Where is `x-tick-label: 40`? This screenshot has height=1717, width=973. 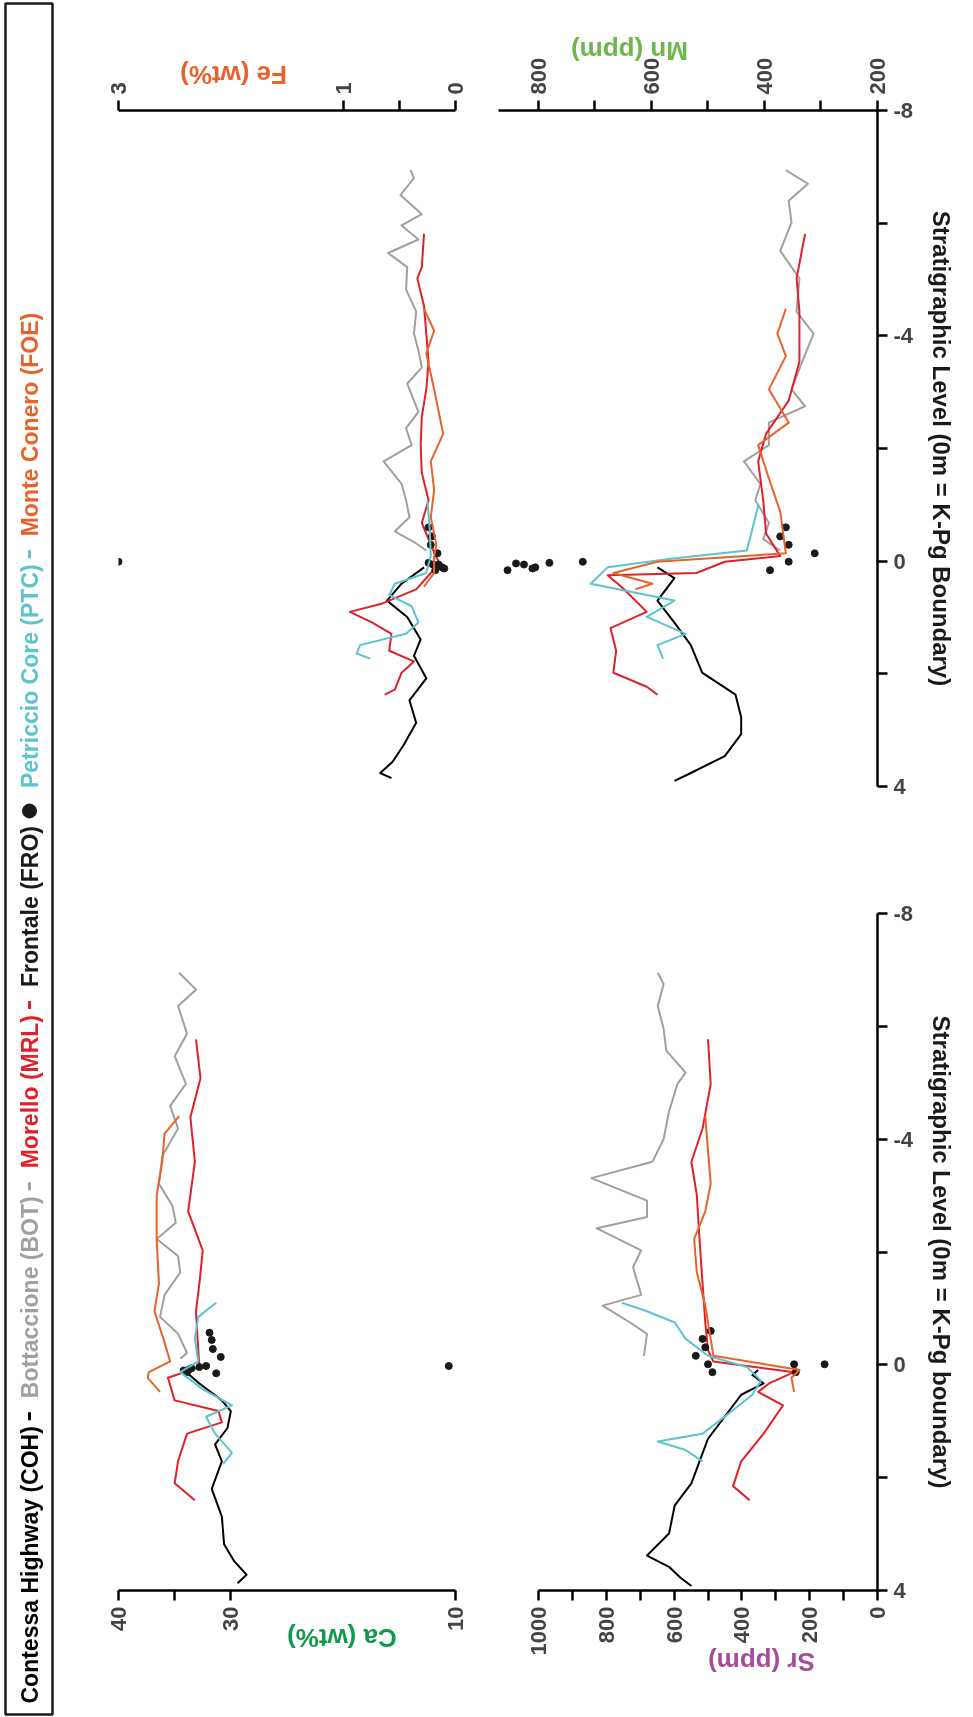 x-tick-label: 40 is located at coordinates (118, 1618).